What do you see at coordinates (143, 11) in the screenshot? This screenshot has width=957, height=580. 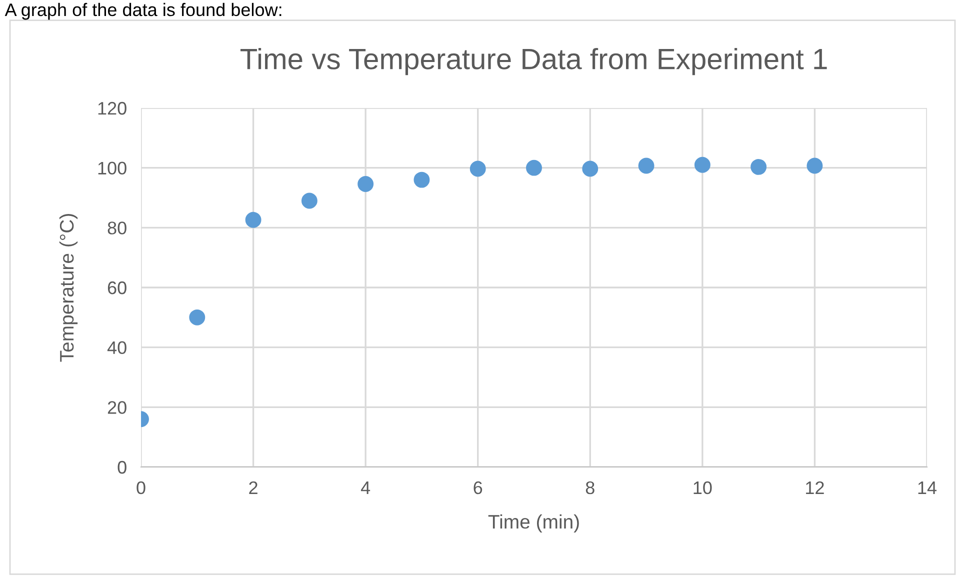 I see `text: A graph of the data is found below:` at bounding box center [143, 11].